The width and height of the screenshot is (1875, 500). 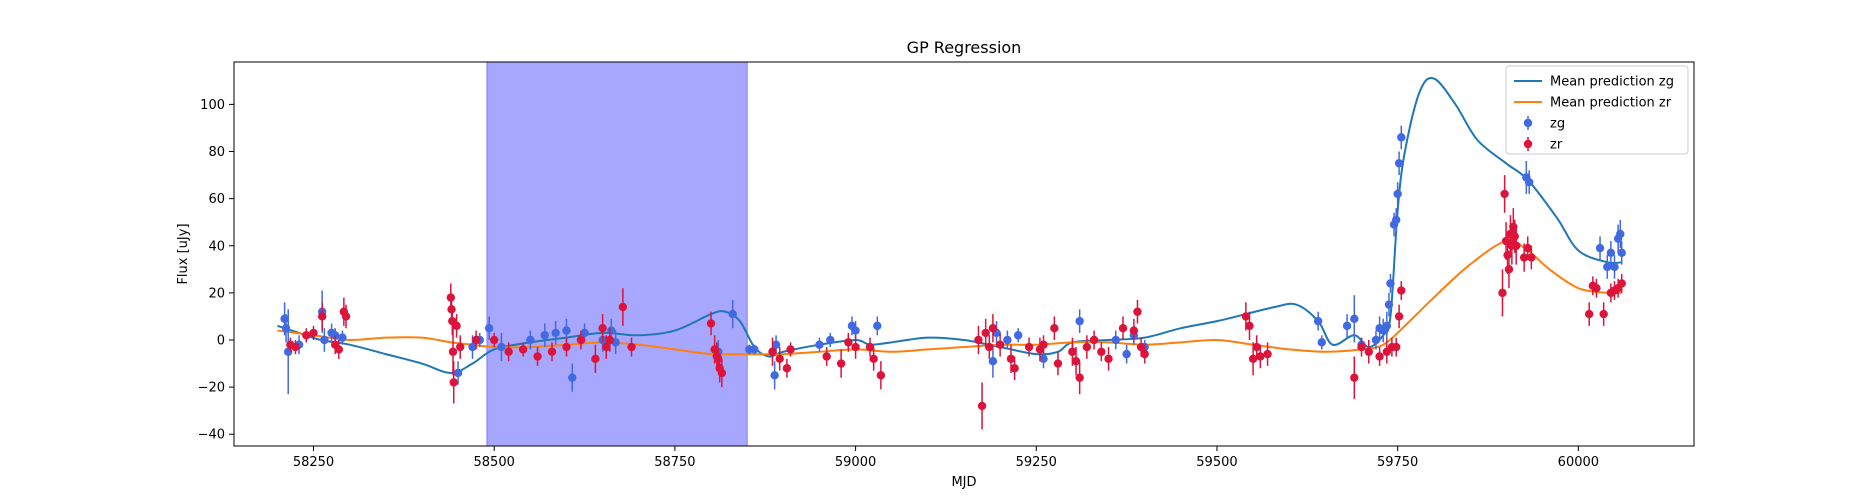 I want to click on x-tick-label: 59500, so click(x=1216, y=462).